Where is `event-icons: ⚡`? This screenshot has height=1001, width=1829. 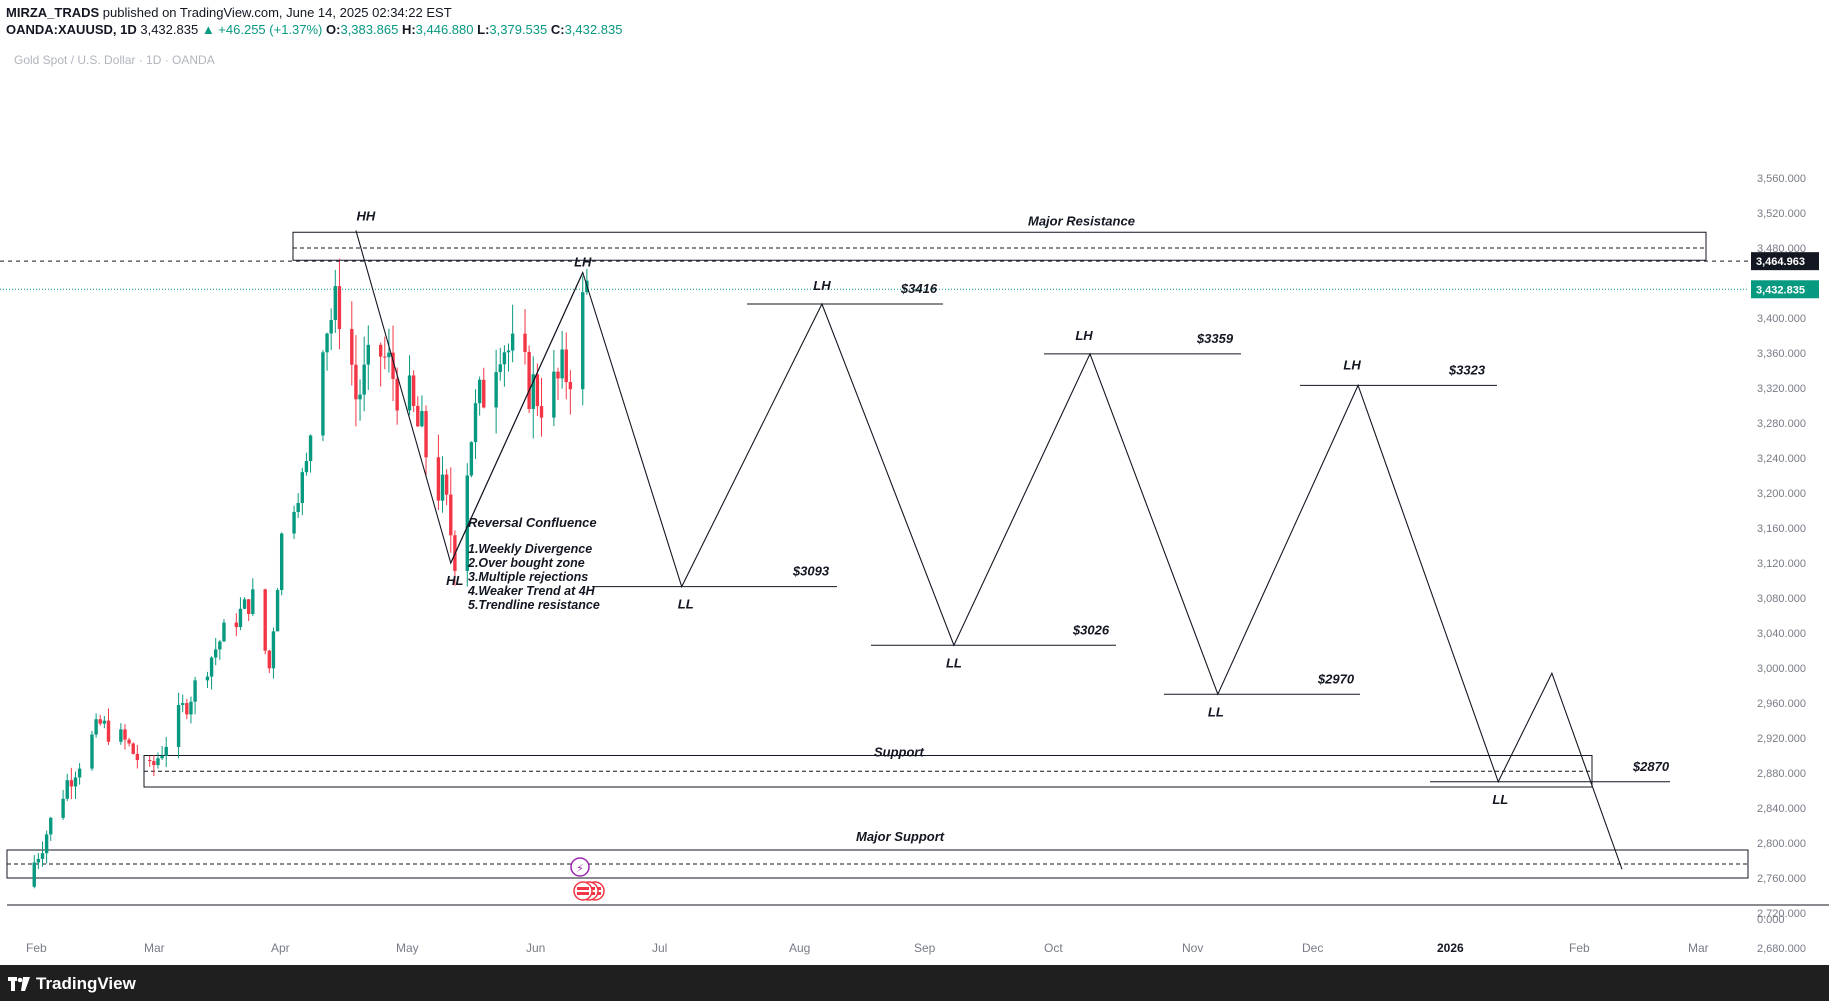
event-icons: ⚡ is located at coordinates (587, 879).